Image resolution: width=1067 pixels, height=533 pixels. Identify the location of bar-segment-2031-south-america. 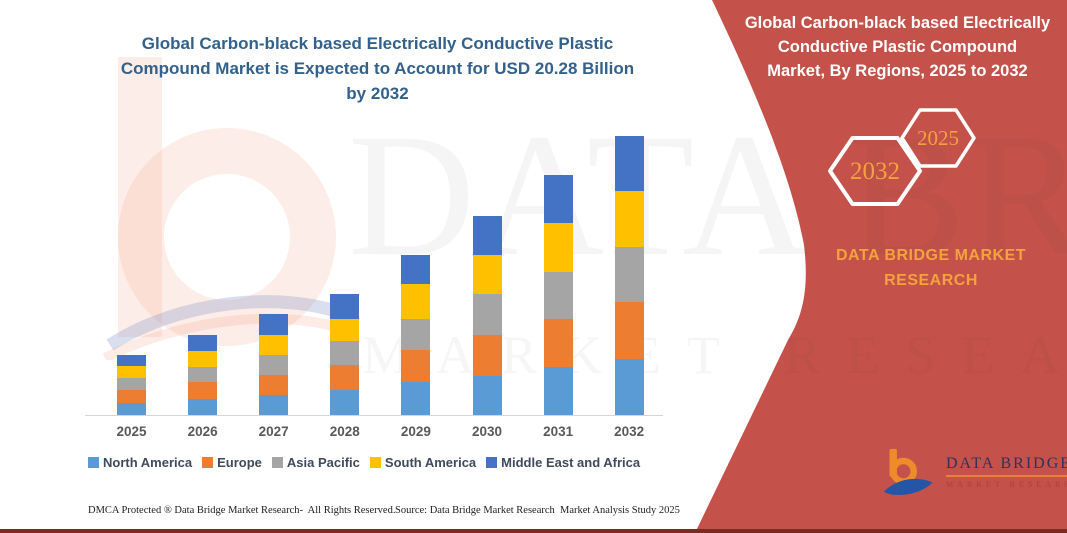
(558, 247).